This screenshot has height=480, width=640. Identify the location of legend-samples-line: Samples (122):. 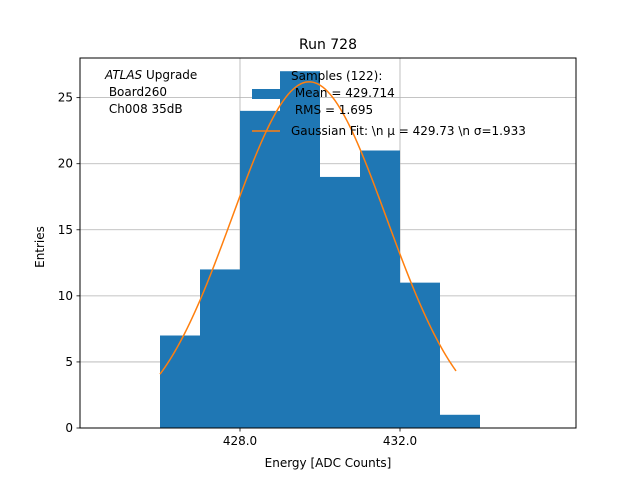
(336, 76).